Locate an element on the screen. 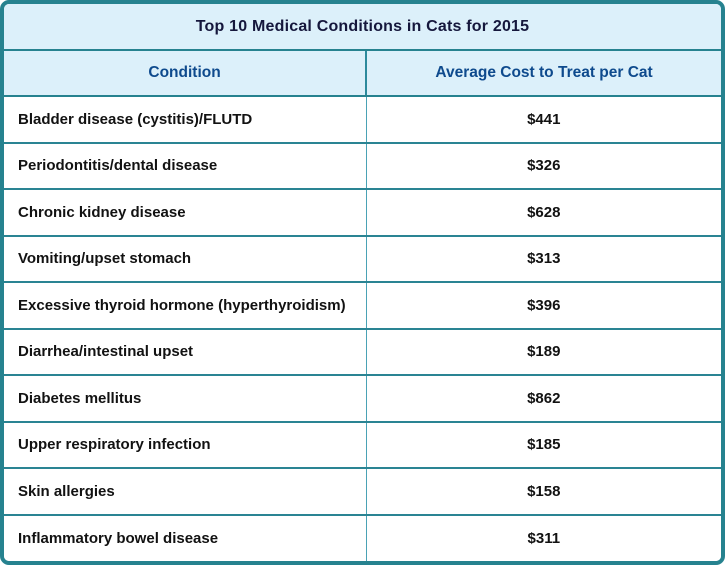  cost-cell: $326 is located at coordinates (543, 166).